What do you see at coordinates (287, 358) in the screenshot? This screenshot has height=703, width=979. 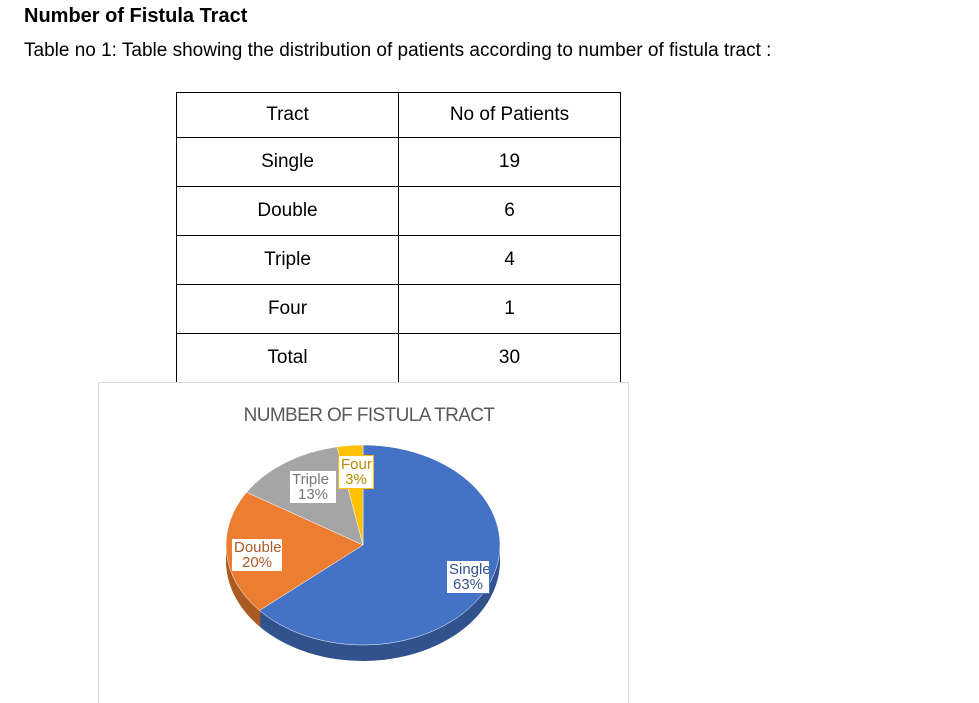 I see `cell: Total` at bounding box center [287, 358].